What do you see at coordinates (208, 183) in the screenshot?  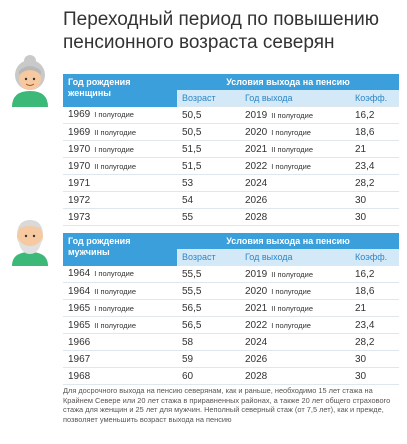 I see `age-cell: 53` at bounding box center [208, 183].